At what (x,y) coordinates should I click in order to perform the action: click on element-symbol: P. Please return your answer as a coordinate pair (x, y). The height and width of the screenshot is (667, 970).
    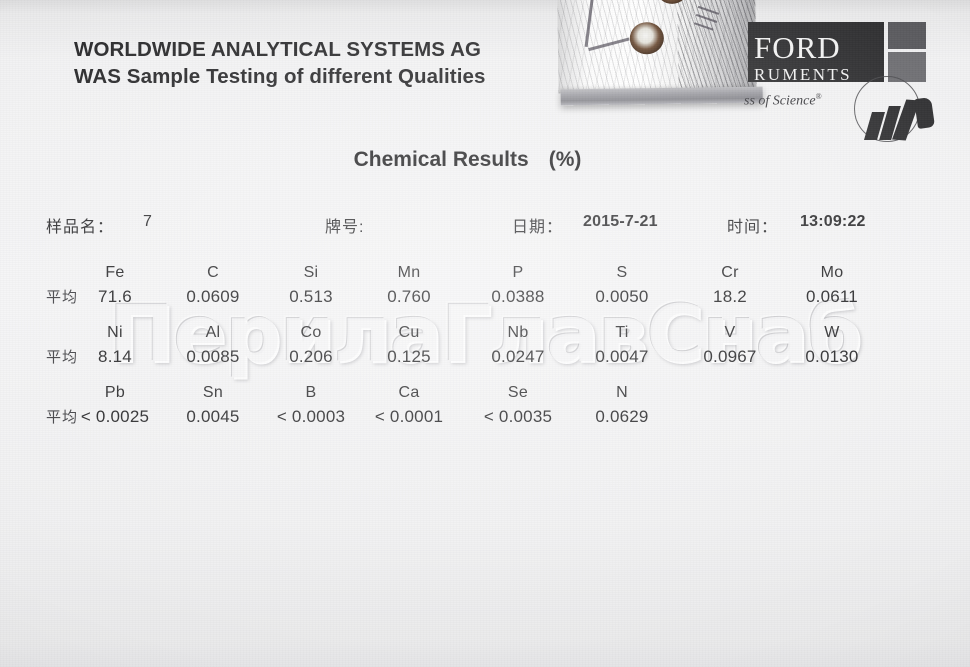
    Looking at the image, I should click on (518, 272).